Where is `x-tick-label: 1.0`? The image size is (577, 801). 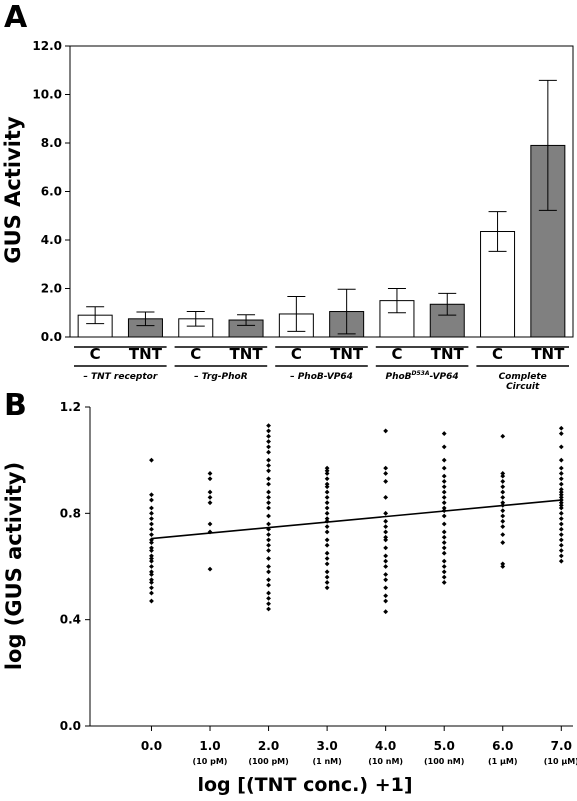 x-tick-label: 1.0 is located at coordinates (209, 746).